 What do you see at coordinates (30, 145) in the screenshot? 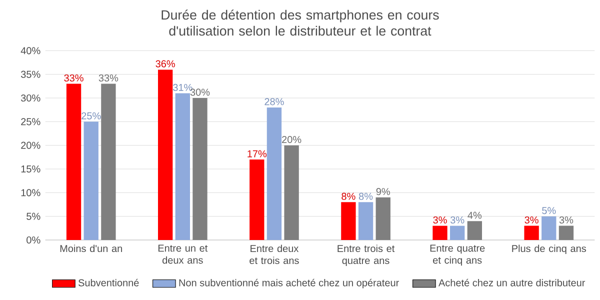
I see `y-tick-label: 20%` at bounding box center [30, 145].